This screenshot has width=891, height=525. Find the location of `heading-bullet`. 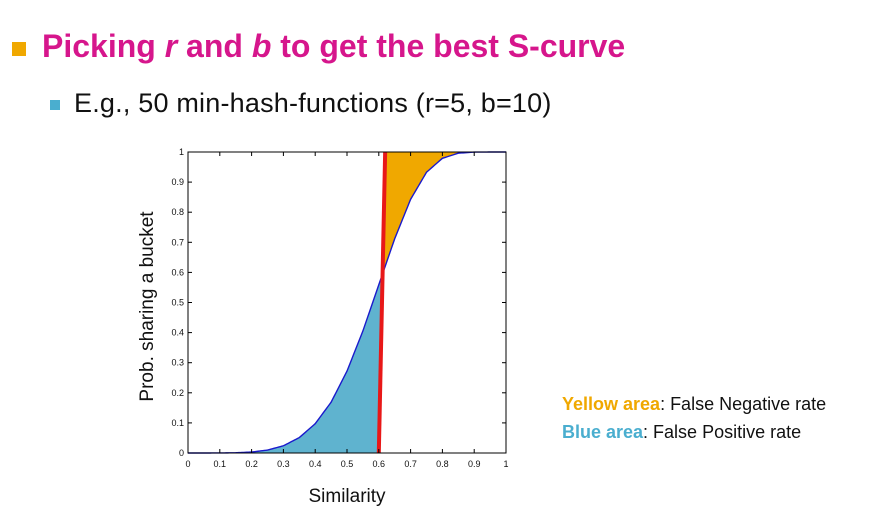

heading-bullet is located at coordinates (19, 48).